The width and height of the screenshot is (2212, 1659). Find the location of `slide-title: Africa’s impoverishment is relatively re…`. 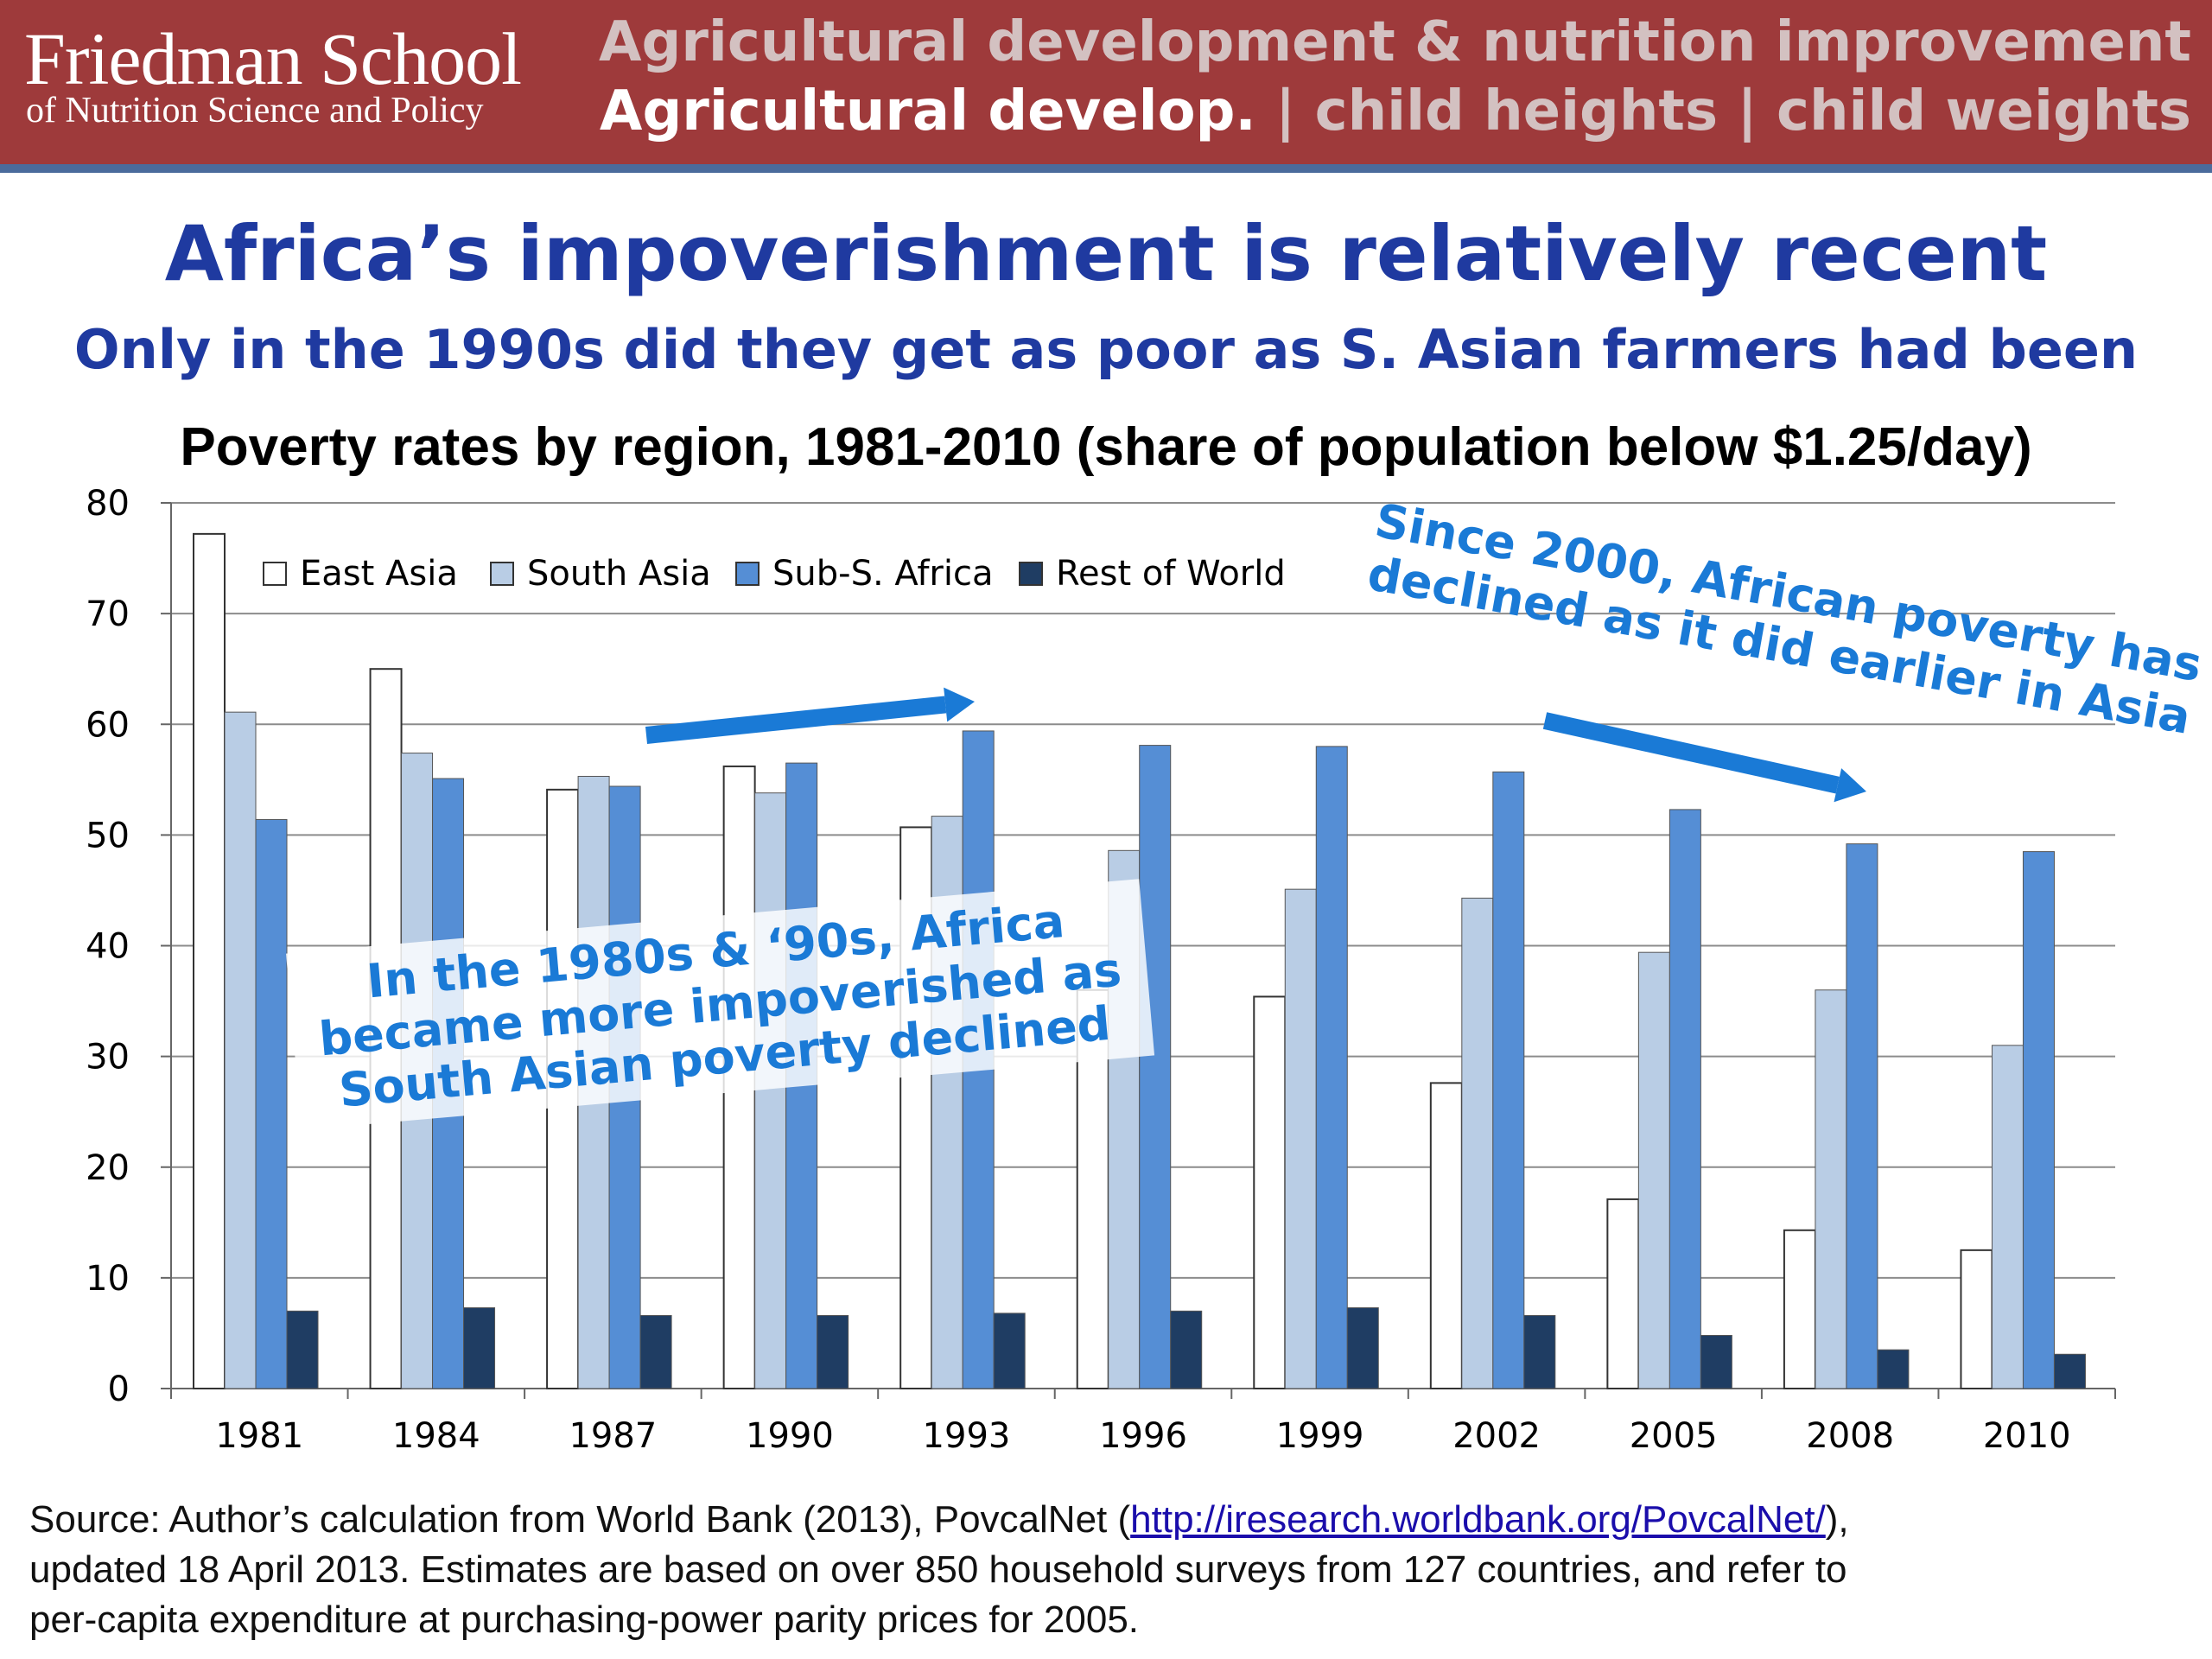

slide-title: Africa’s impoverishment is relatively re… is located at coordinates (1106, 253).